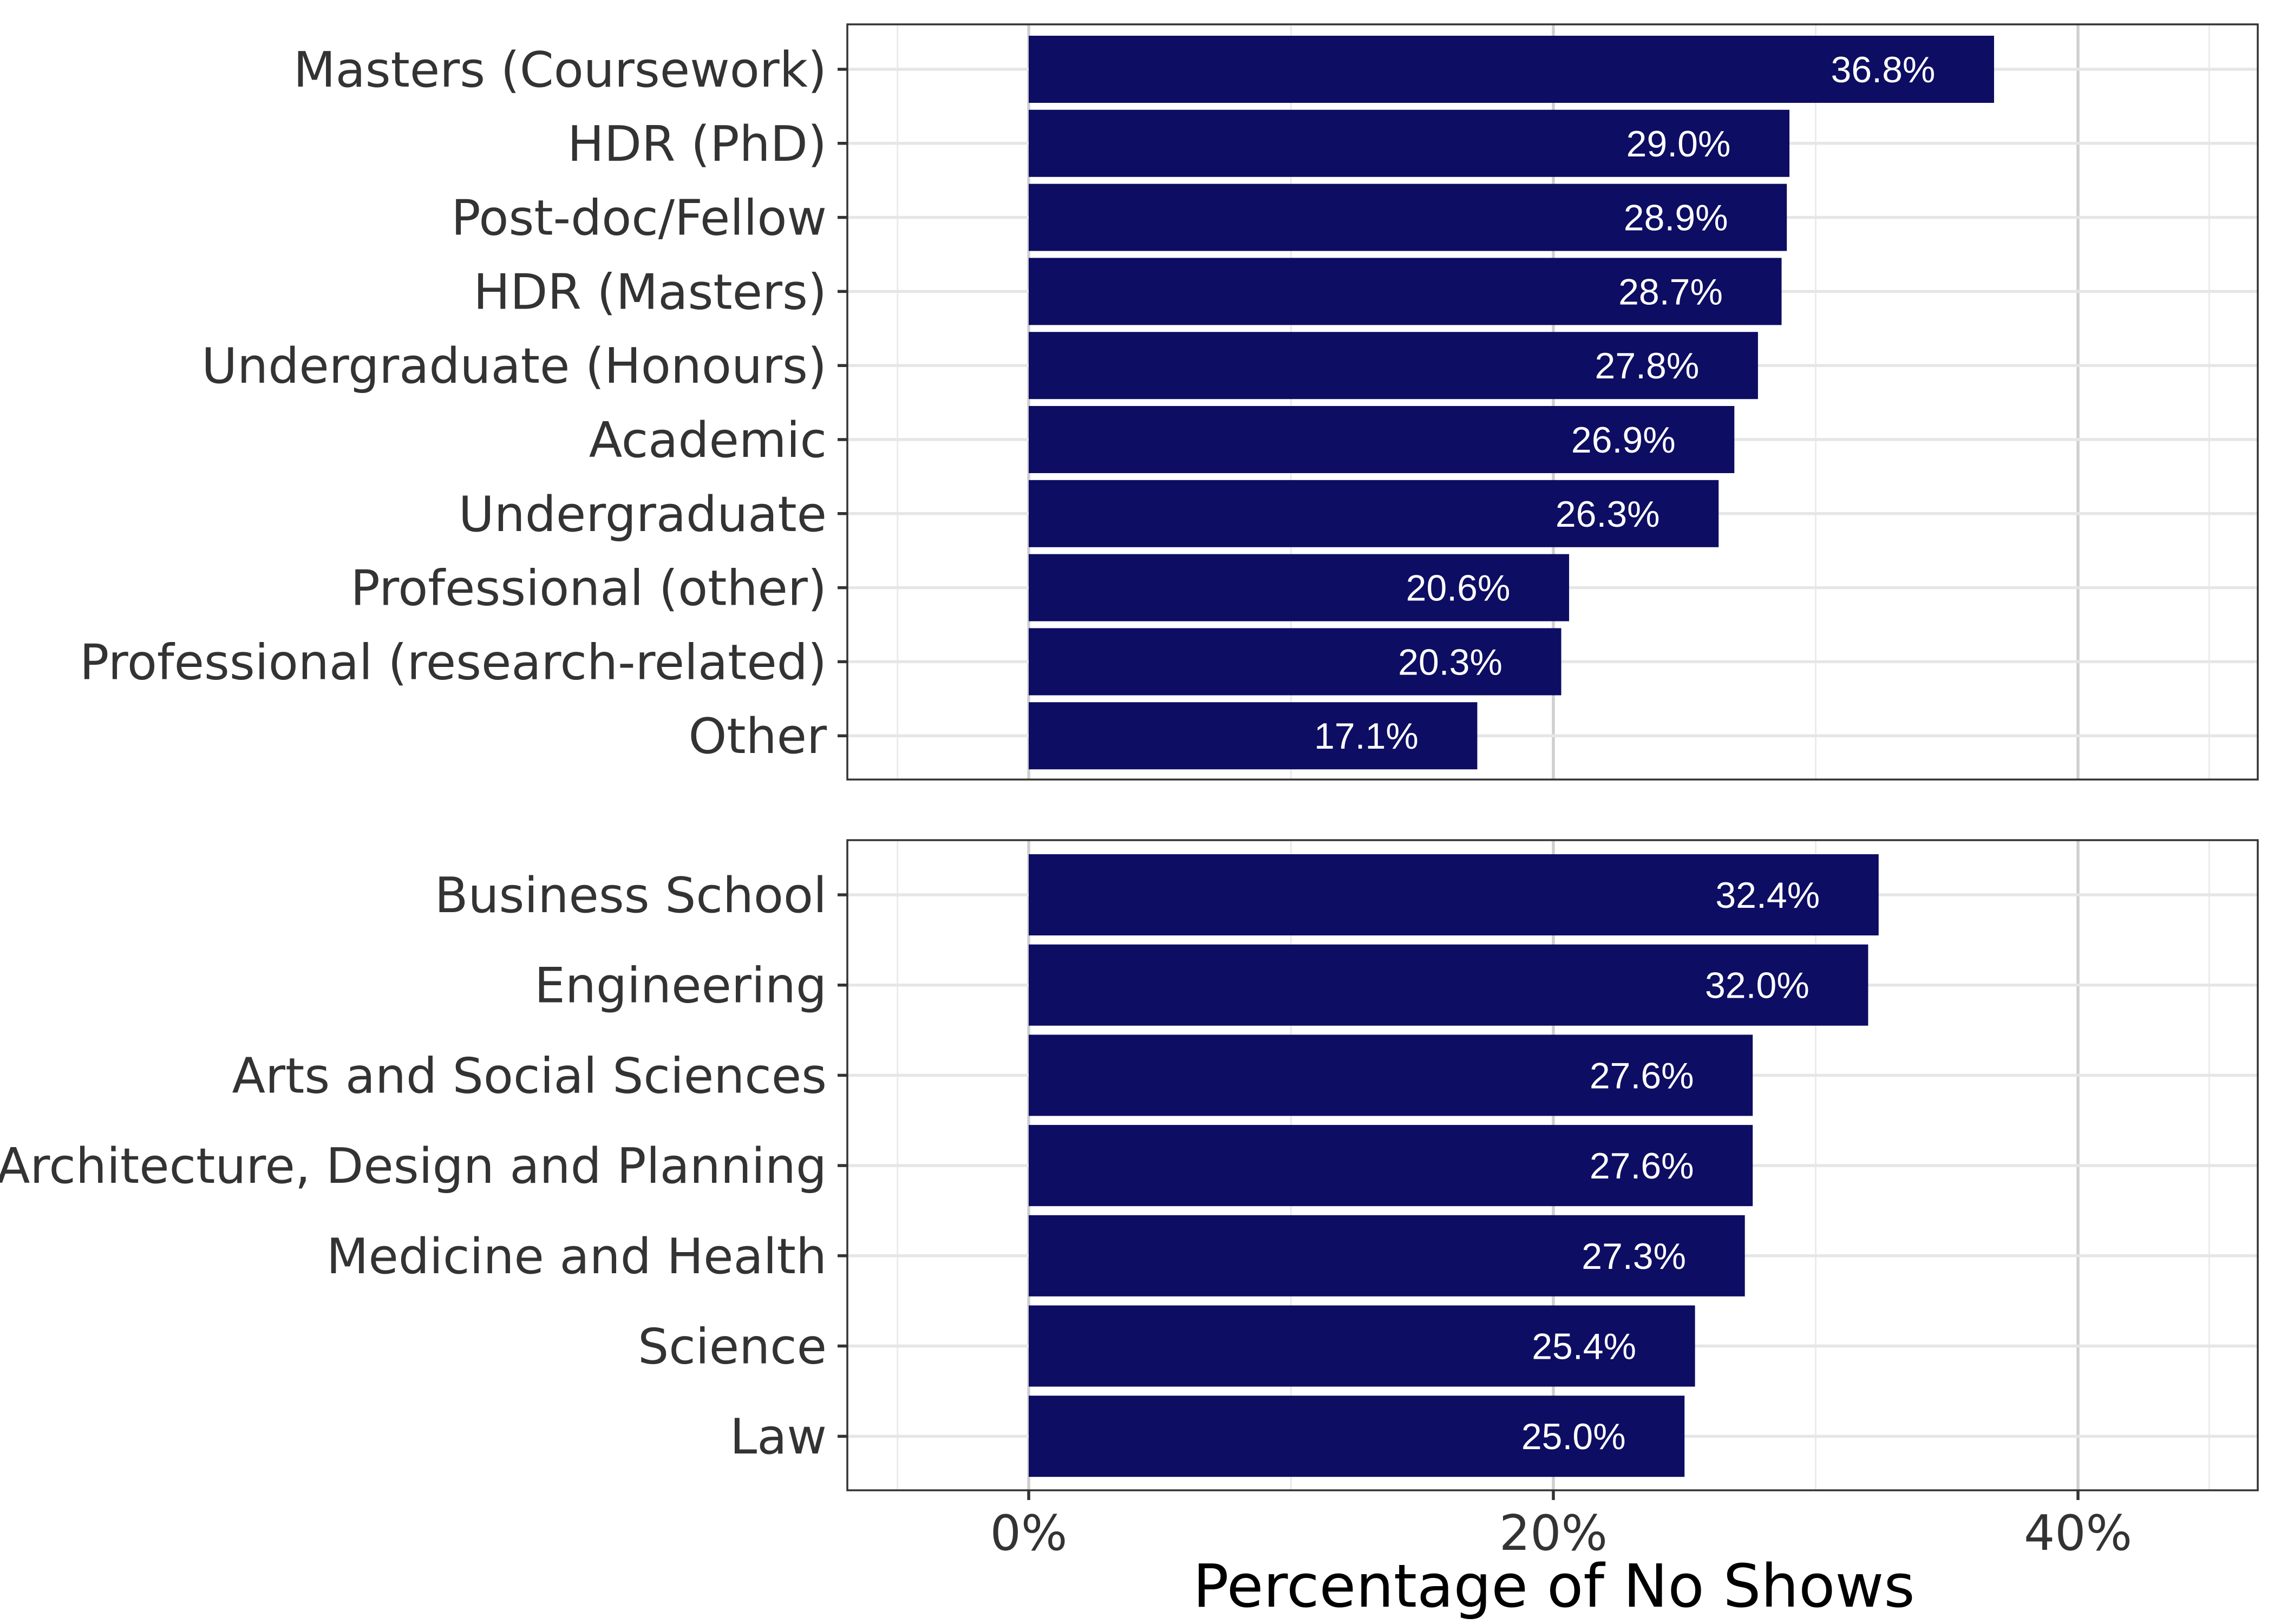 The width and height of the screenshot is (2274, 1624). Describe the element at coordinates (1554, 1586) in the screenshot. I see `x-axis-title: Percentage of No Shows` at that location.